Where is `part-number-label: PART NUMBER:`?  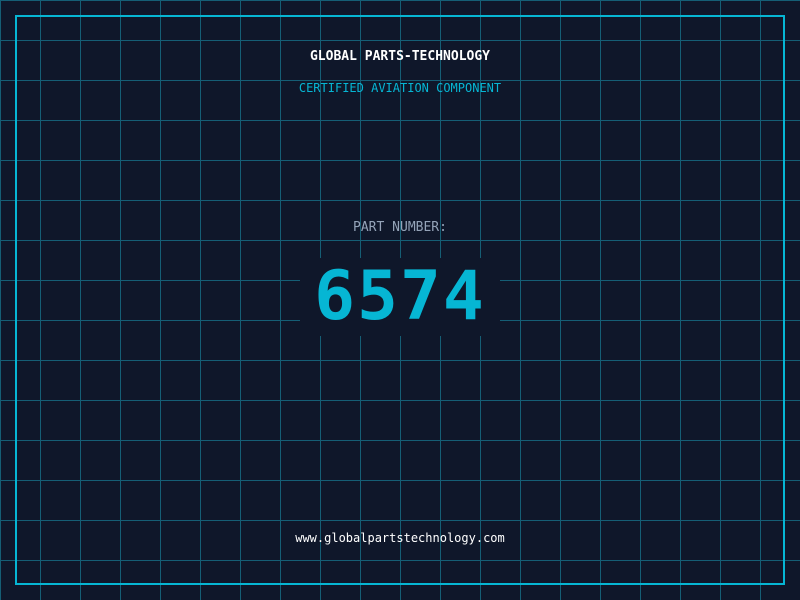
part-number-label: PART NUMBER: is located at coordinates (400, 227).